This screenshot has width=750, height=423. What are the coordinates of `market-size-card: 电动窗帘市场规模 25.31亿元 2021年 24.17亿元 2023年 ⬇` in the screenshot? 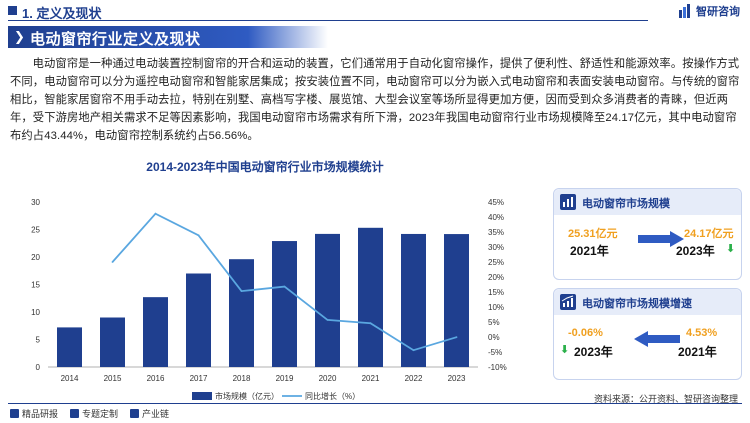 It's located at (647, 234).